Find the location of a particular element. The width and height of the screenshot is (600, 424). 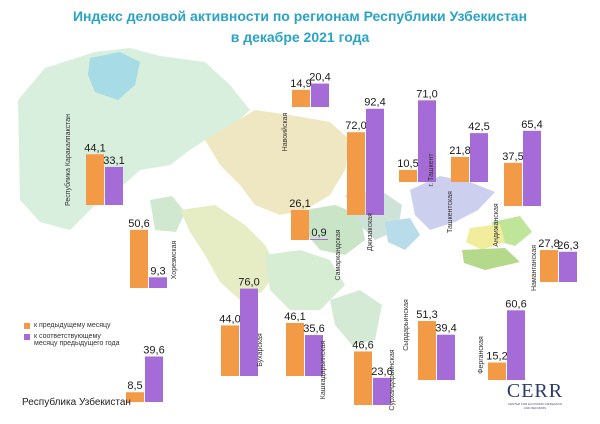

region-10-label: Ташкентская is located at coordinates (450, 212).